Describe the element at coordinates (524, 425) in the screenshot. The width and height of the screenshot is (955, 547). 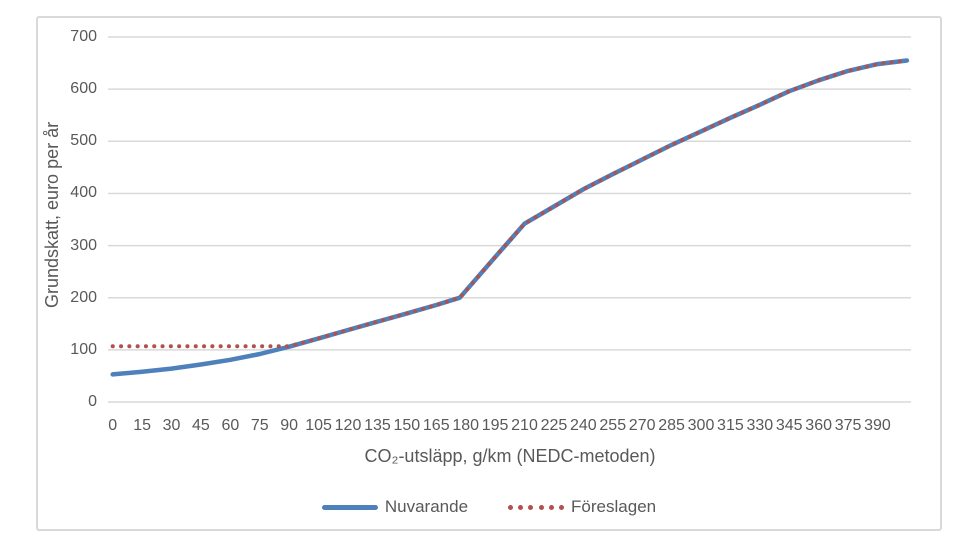
I see `x-tick-label: 210` at that location.